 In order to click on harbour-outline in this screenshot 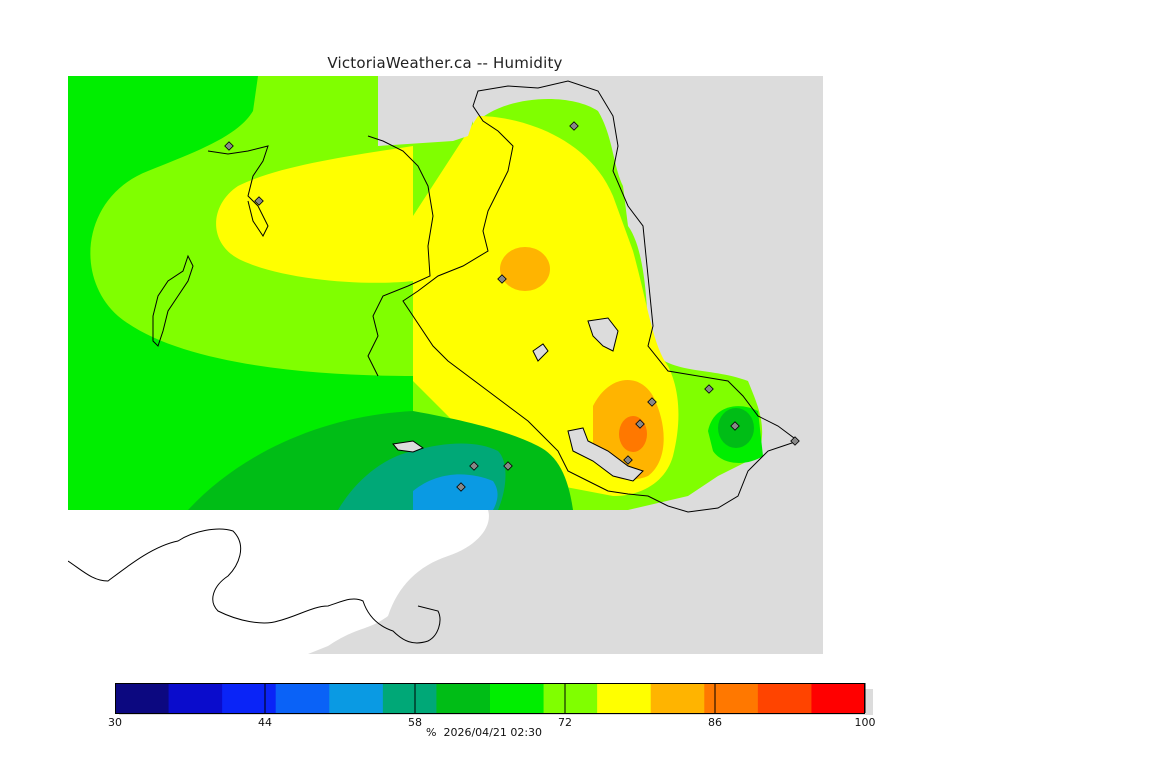, I will do `click(605, 454)`.